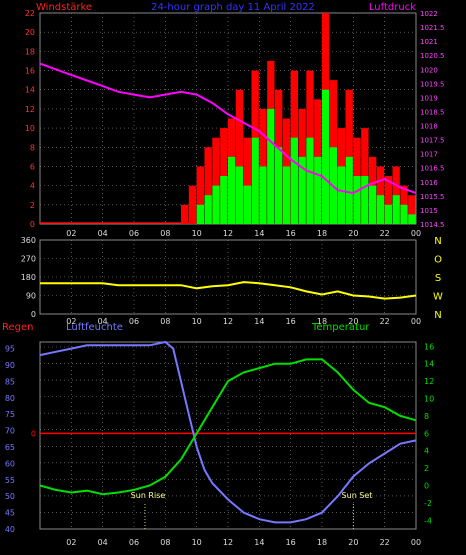  Describe the element at coordinates (32, 205) in the screenshot. I see `y-left-tick-label: 2` at that location.